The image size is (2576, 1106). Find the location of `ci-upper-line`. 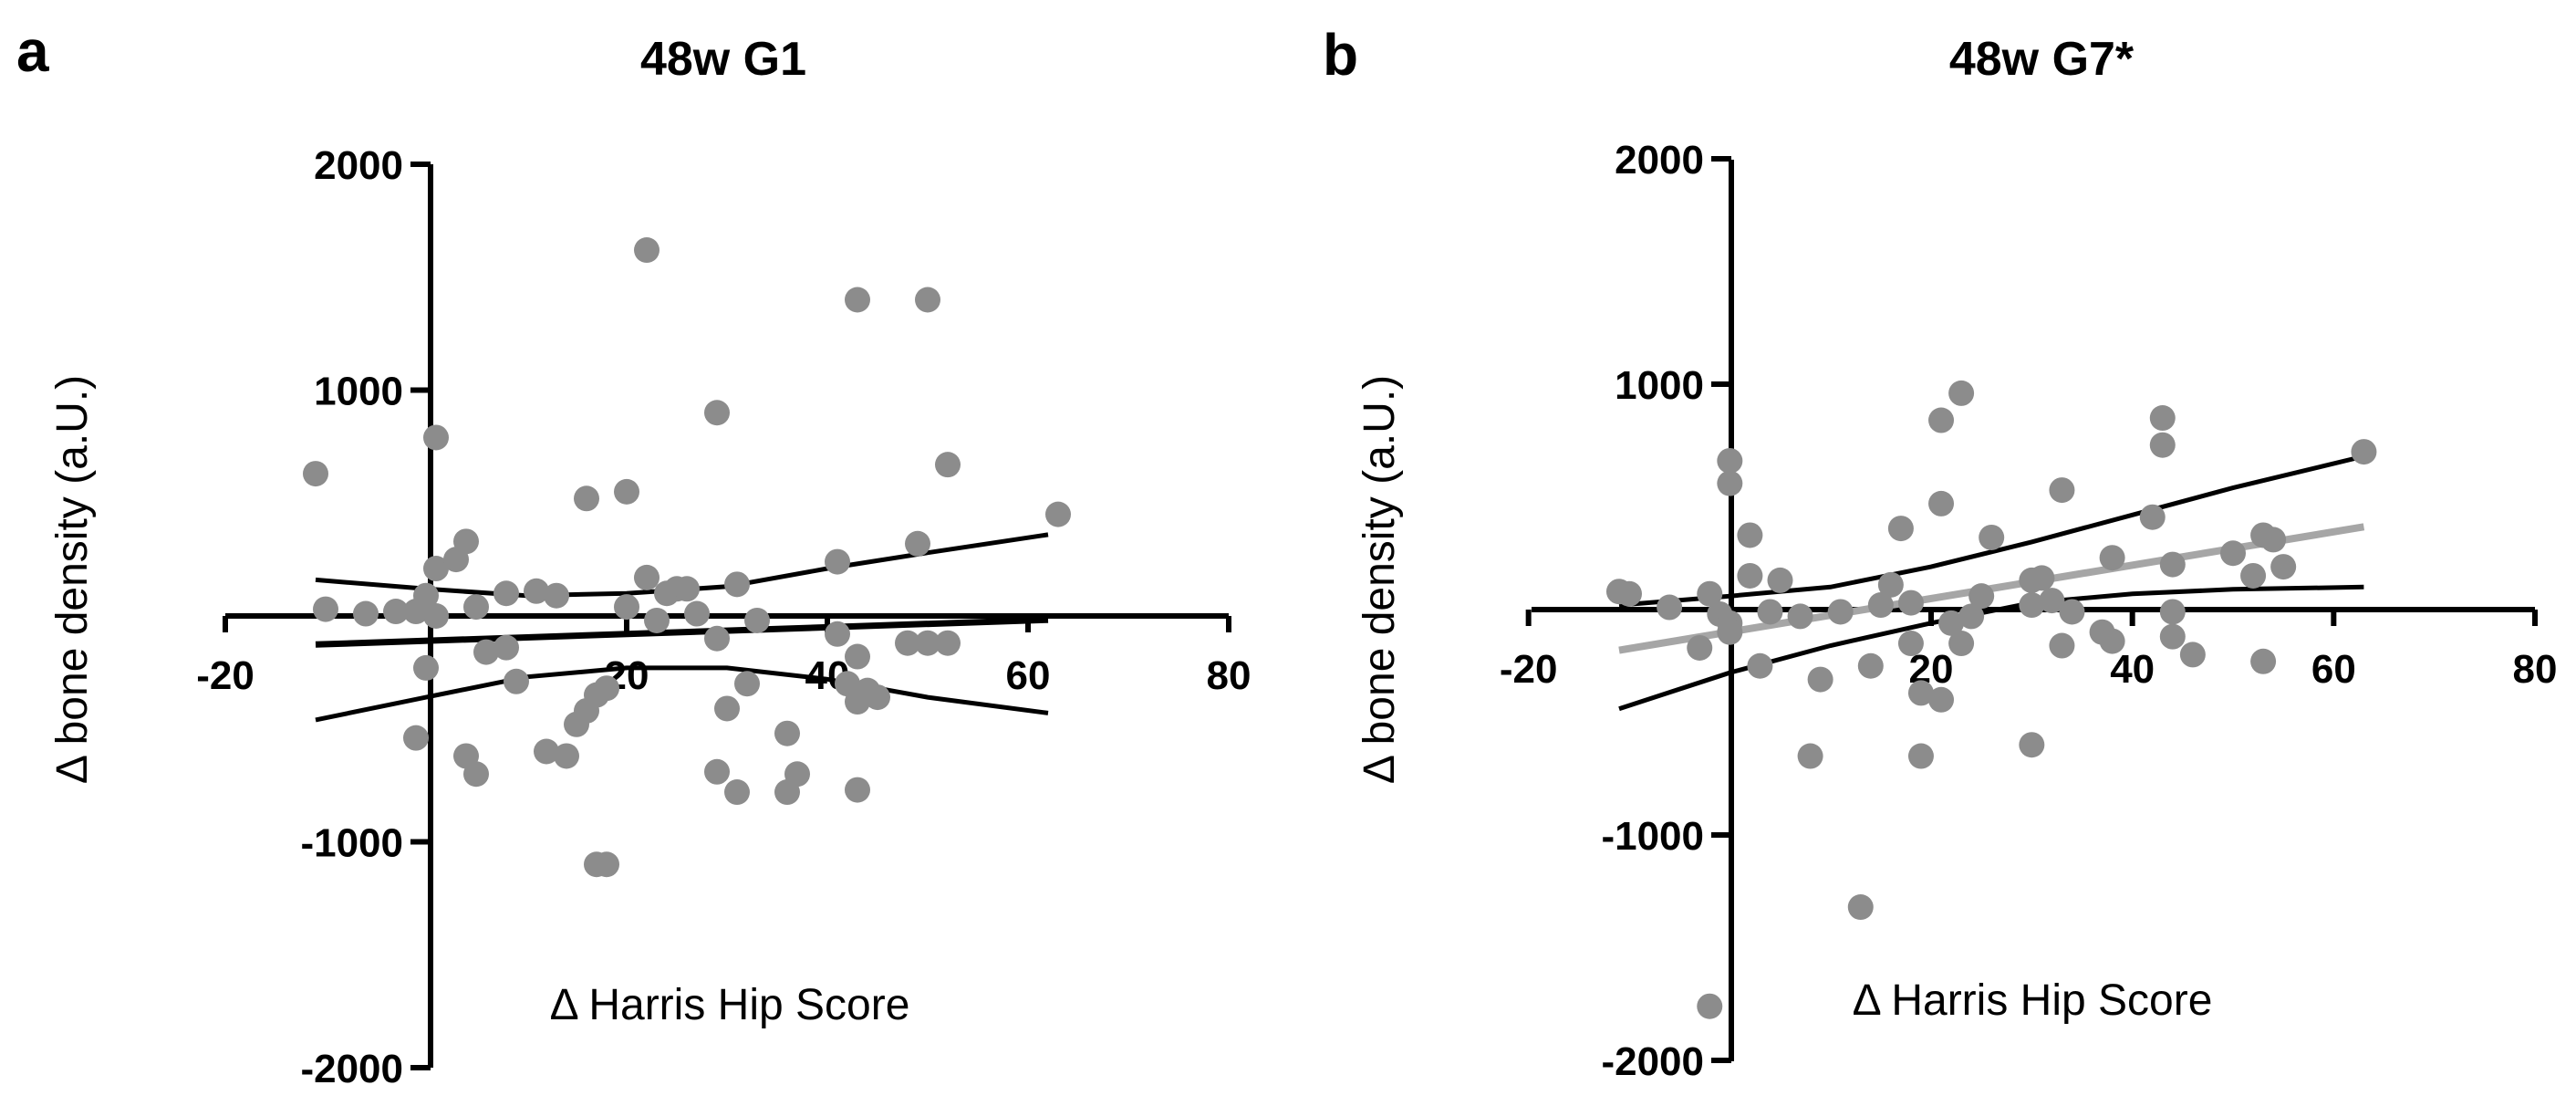

ci-upper-line is located at coordinates (1991, 531).